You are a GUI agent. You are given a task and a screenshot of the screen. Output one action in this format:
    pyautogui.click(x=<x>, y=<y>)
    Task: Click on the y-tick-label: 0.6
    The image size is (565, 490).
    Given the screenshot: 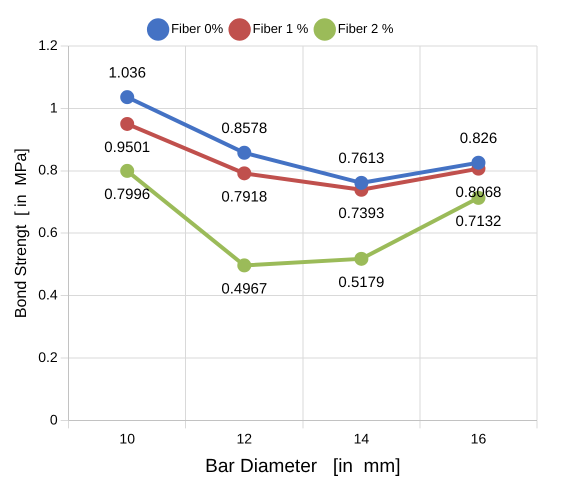 What is the action you would take?
    pyautogui.click(x=48, y=232)
    